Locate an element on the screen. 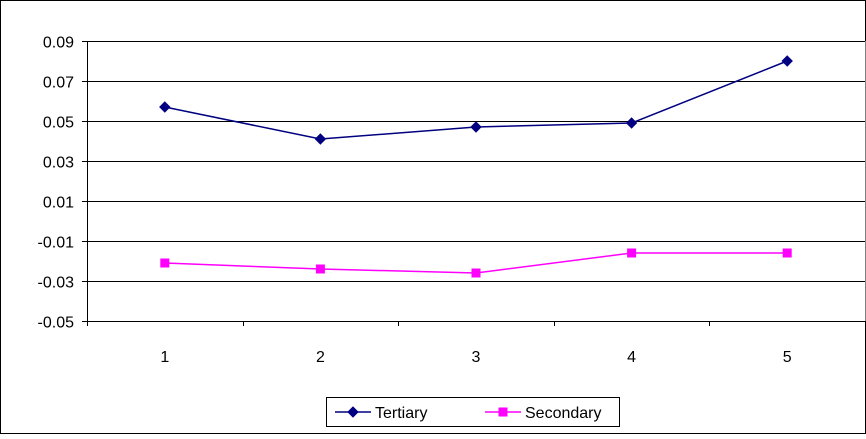 The width and height of the screenshot is (866, 439). y-tick-label: 0.01 is located at coordinates (58, 203).